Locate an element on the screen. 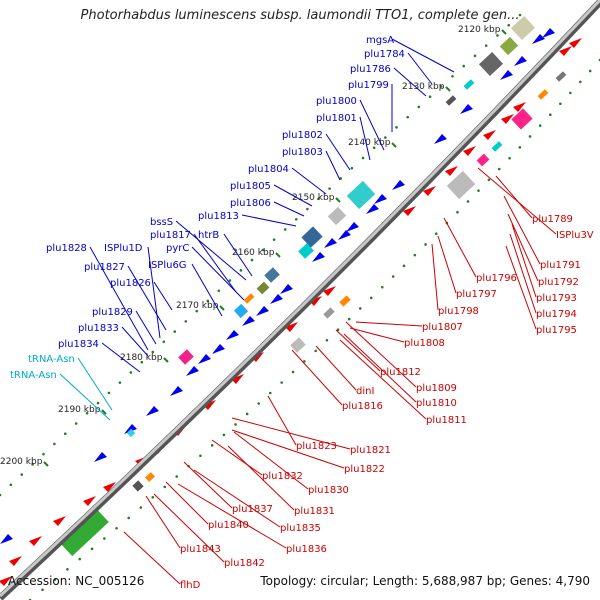  gene-label-plu1795: plu1795 is located at coordinates (556, 330).